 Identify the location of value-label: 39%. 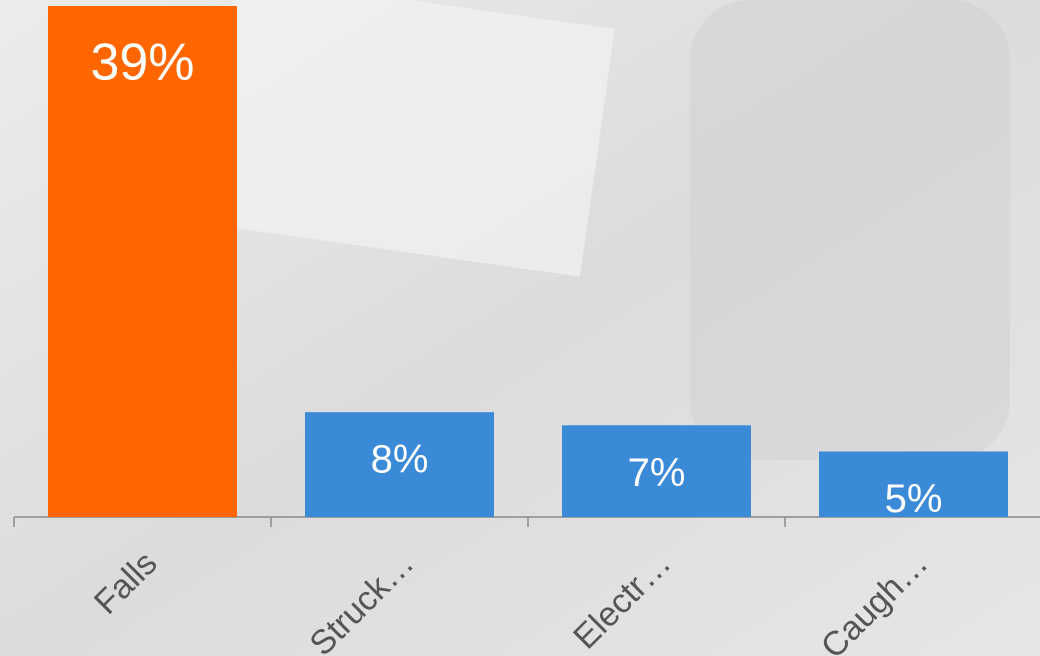
(142, 63).